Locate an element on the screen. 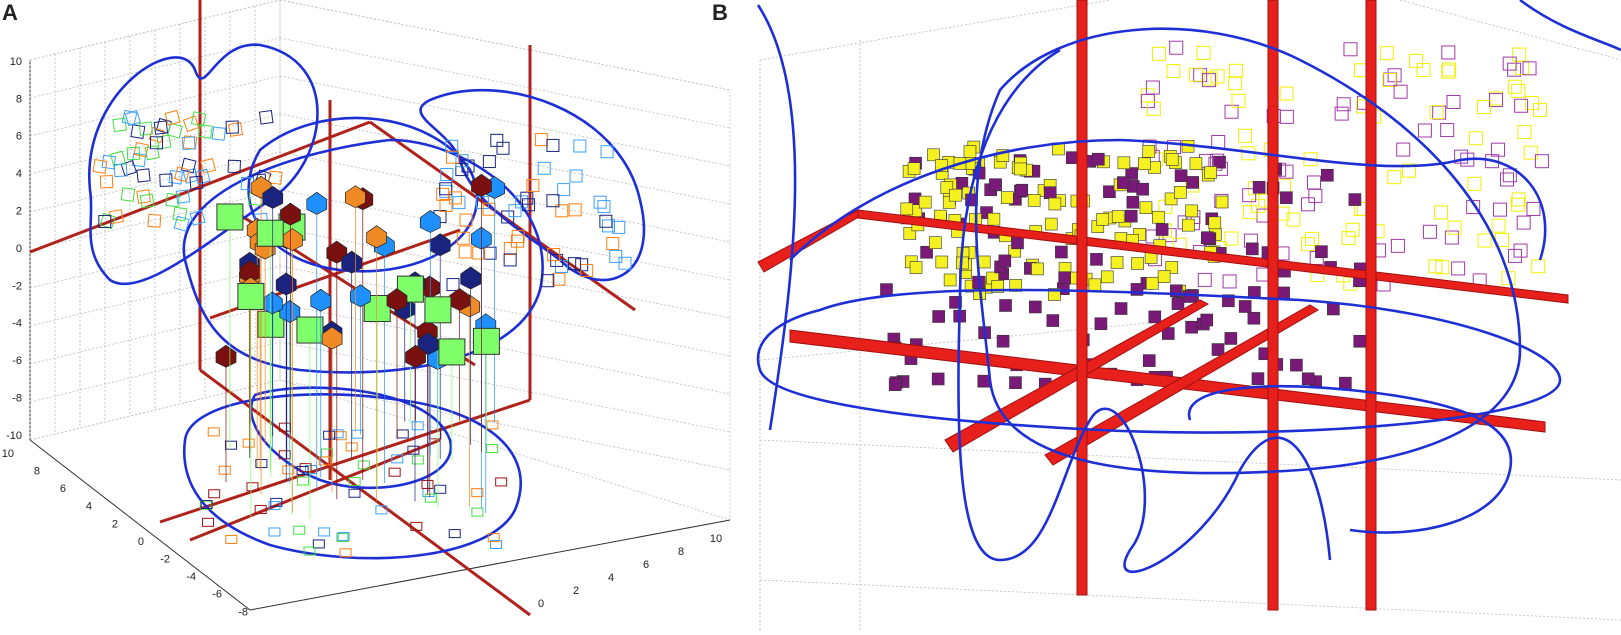  cube is located at coordinates (251, 296).